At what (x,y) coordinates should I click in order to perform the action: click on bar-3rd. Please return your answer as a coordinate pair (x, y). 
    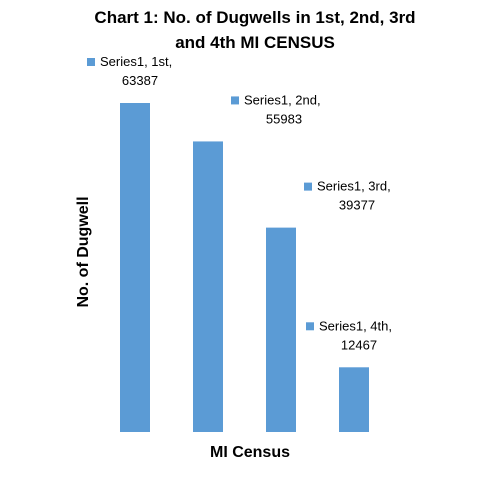
    Looking at the image, I should click on (281, 329).